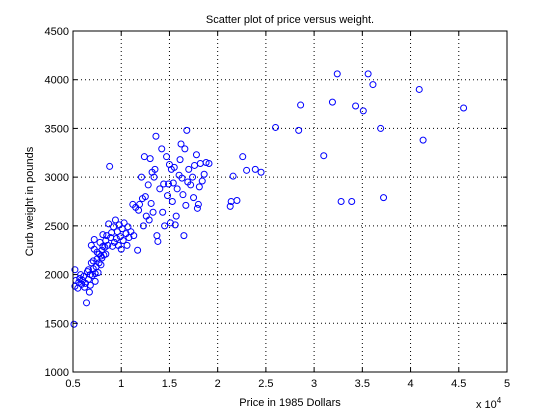 This screenshot has width=560, height=419. What do you see at coordinates (121, 384) in the screenshot?
I see `x-tick-label: 1` at bounding box center [121, 384].